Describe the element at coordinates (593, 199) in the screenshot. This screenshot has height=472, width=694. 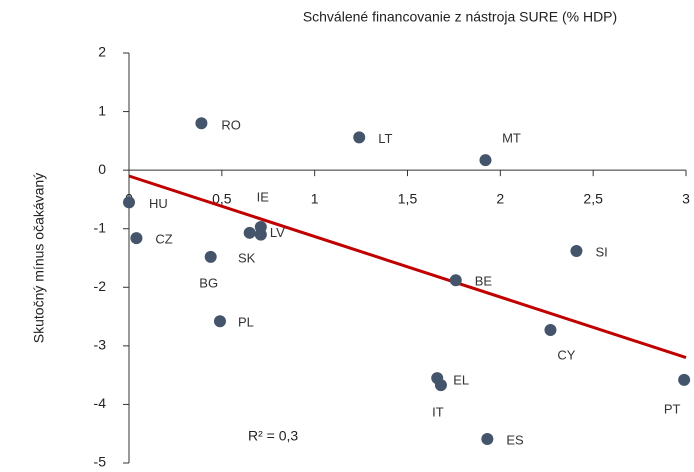
I see `x-tick-label: 2,5` at that location.